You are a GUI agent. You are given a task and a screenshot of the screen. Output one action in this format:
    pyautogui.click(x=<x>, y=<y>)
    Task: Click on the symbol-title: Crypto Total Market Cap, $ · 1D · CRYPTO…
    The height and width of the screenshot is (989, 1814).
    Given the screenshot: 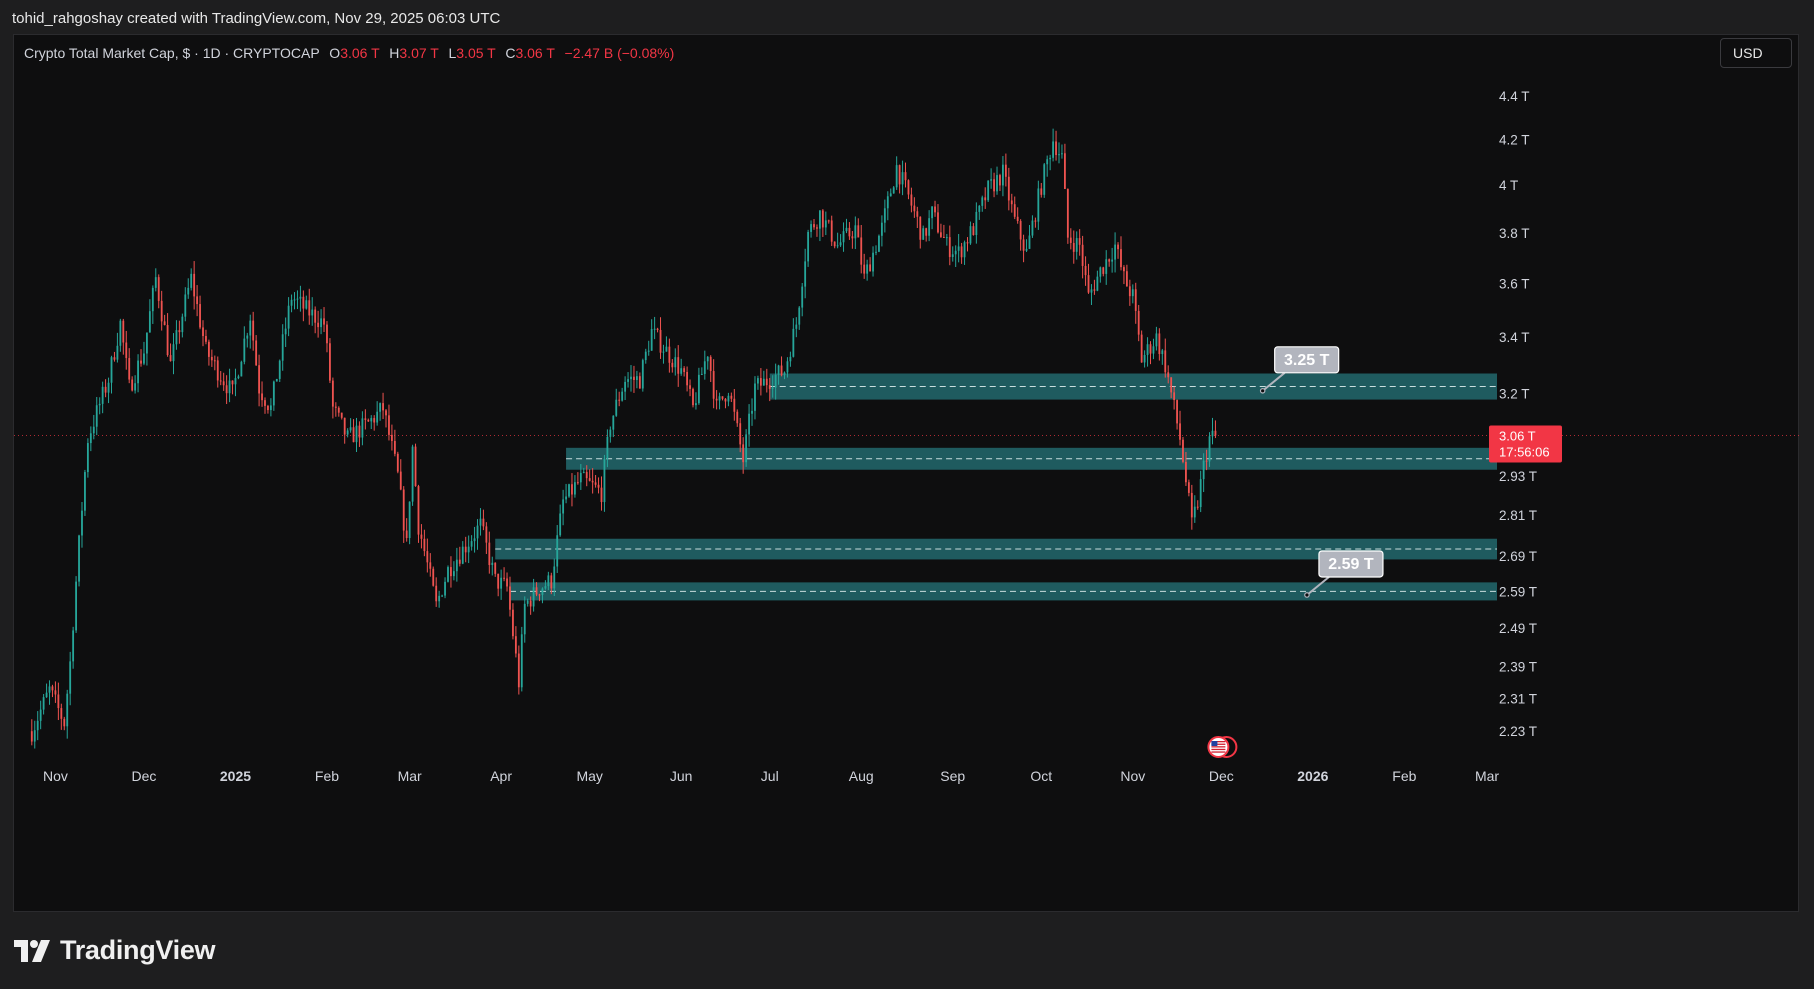 What is the action you would take?
    pyautogui.click(x=172, y=53)
    